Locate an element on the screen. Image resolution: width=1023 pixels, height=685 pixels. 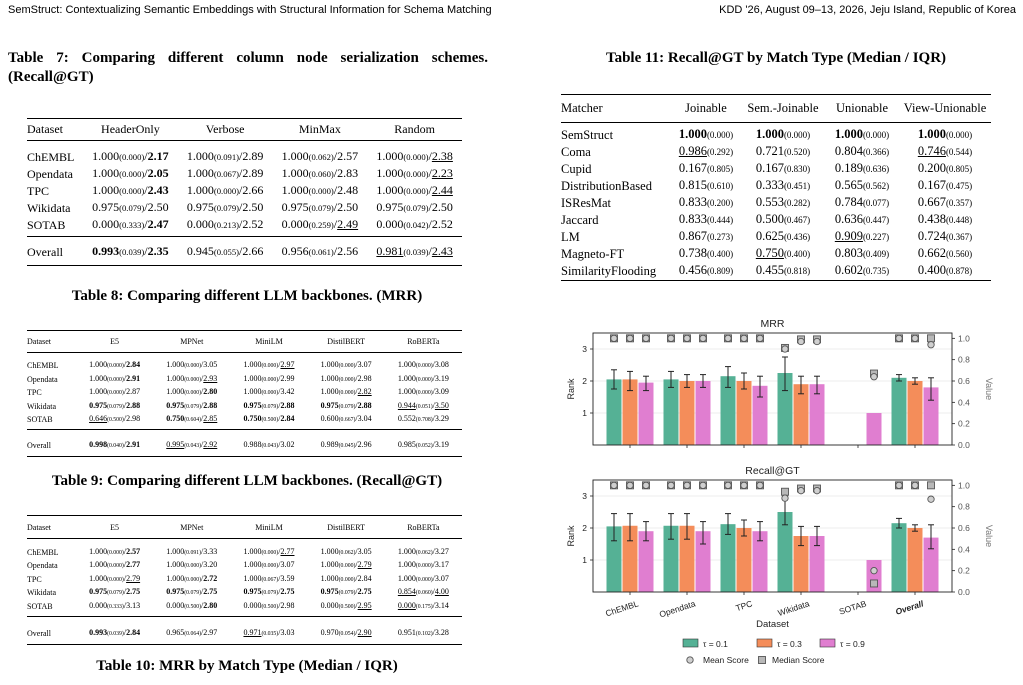
column-header: MPNet is located at coordinates (192, 527).